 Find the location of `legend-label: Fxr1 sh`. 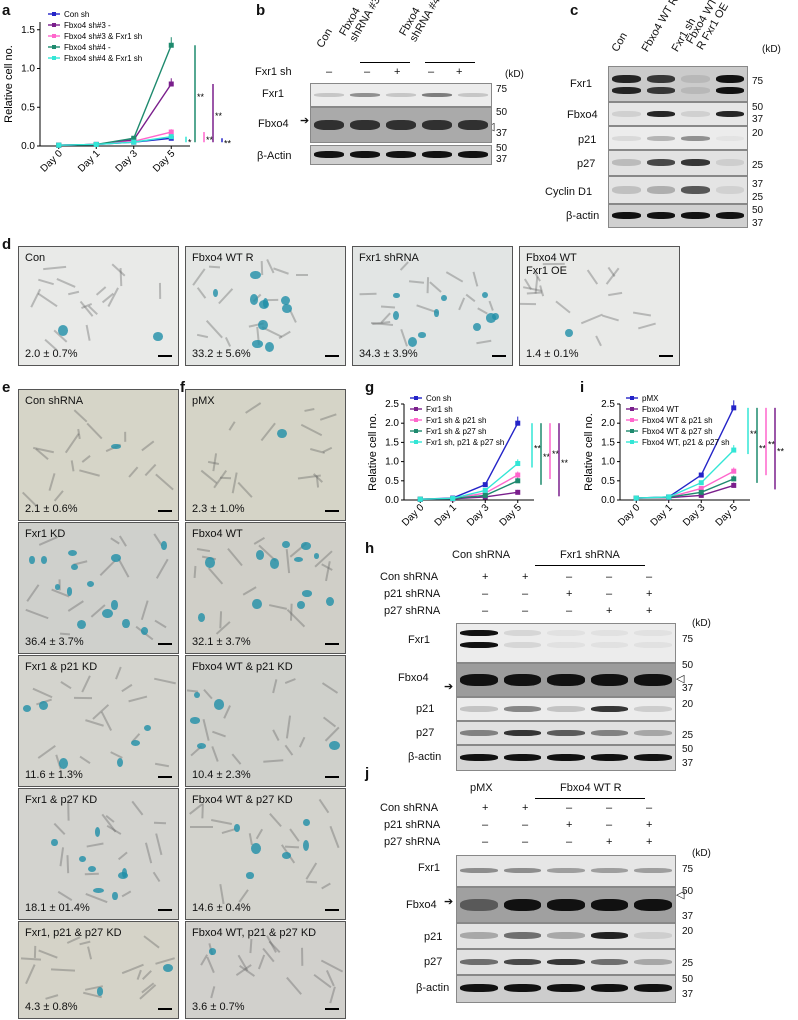

legend-label: Fxr1 sh is located at coordinates (439, 409).